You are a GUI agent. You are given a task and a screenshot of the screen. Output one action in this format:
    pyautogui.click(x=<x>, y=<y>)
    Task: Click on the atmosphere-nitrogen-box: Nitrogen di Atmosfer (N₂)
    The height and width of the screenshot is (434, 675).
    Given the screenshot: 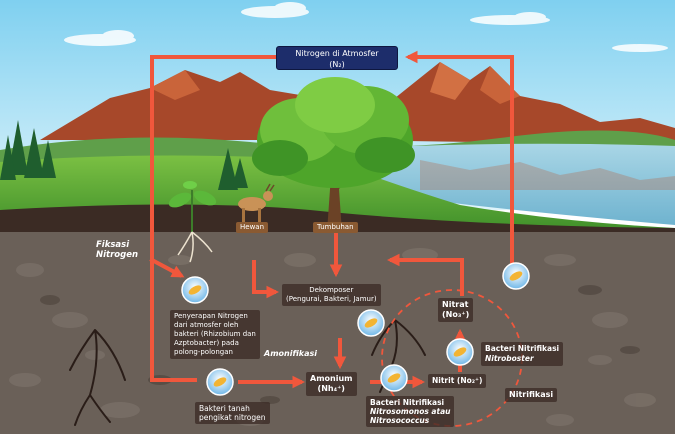 What is the action you would take?
    pyautogui.click(x=337, y=58)
    